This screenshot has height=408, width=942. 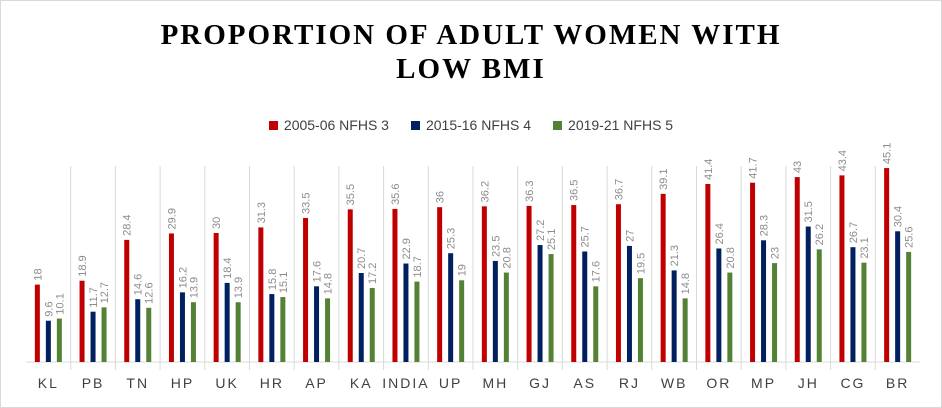 What do you see at coordinates (898, 296) in the screenshot?
I see `bar-br-s2` at bounding box center [898, 296].